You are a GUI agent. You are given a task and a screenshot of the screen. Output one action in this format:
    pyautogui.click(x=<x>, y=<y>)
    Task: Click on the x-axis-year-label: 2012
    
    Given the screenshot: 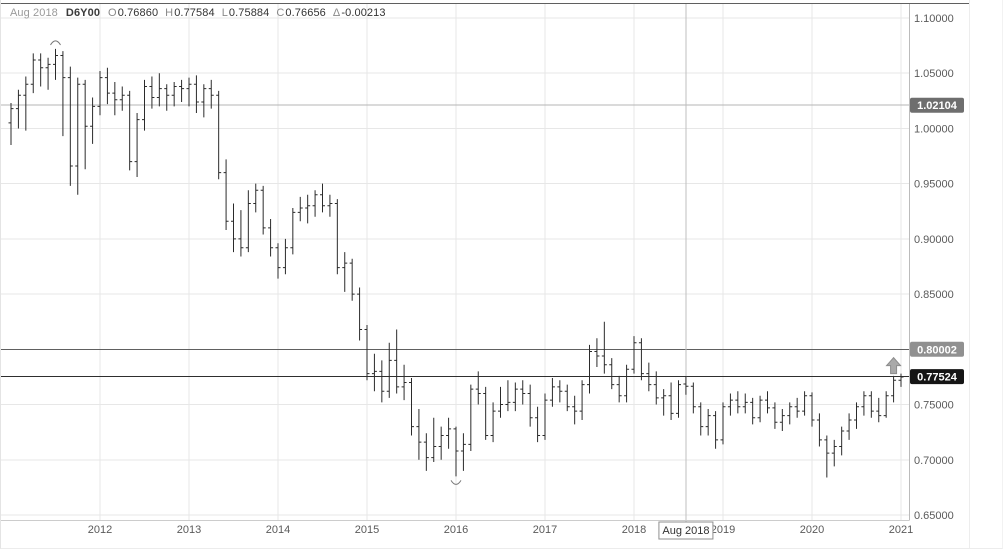 What is the action you would take?
    pyautogui.click(x=100, y=530)
    